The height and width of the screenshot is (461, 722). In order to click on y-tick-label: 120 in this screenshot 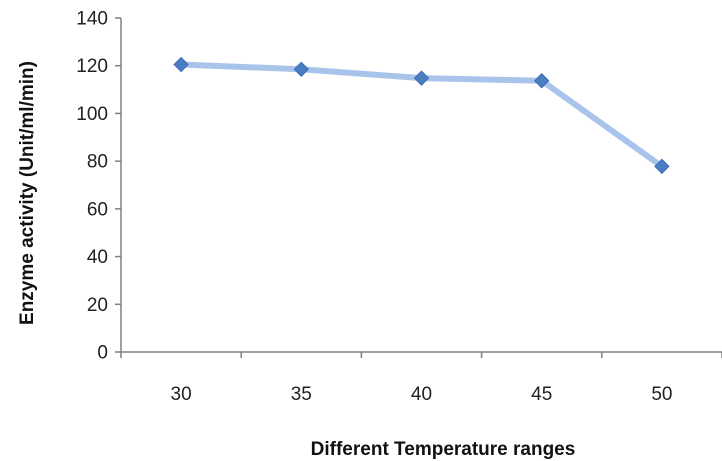, I will do `click(92, 66)`.